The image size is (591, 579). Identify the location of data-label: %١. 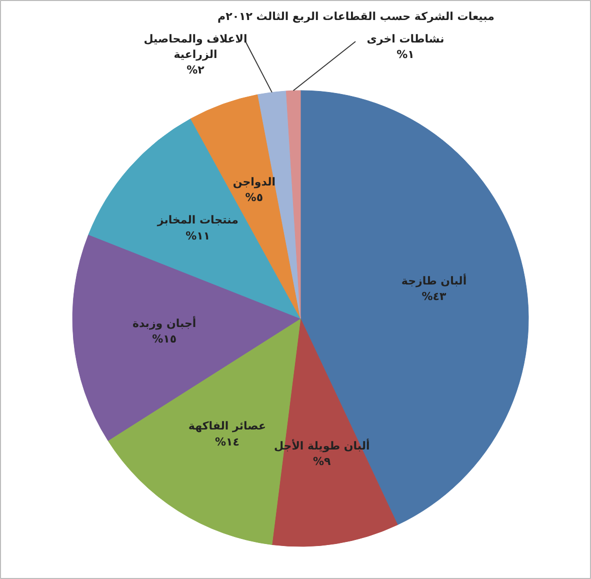
(405, 55).